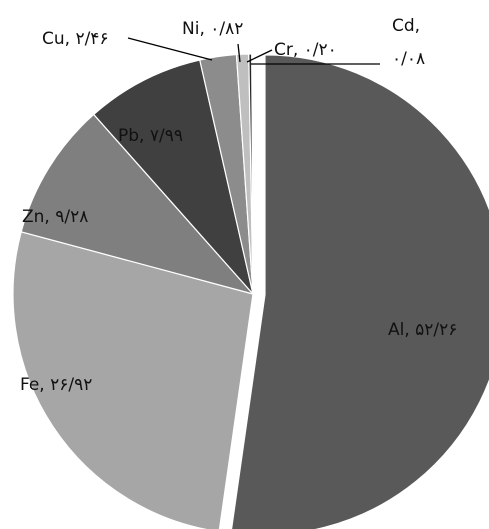 Image resolution: width=489 pixels, height=529 pixels. I want to click on data-label-fe: Fe, ۲۶/۹۲, so click(56, 385).